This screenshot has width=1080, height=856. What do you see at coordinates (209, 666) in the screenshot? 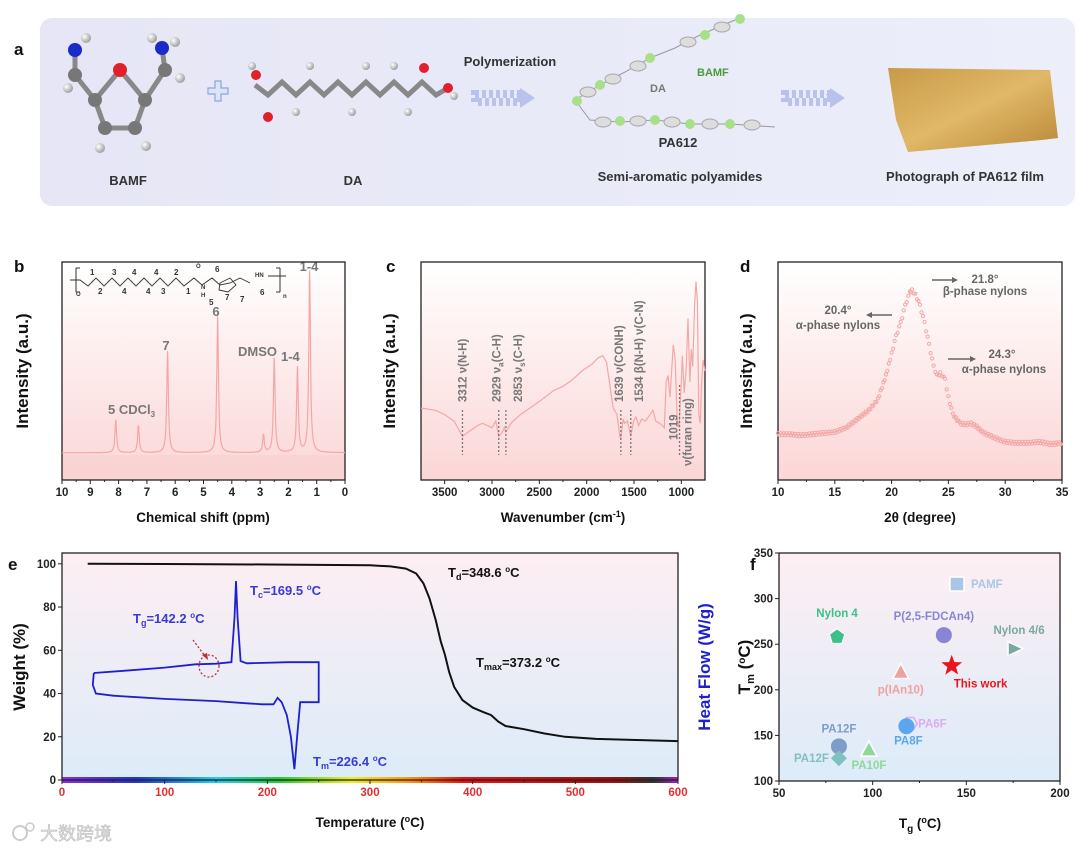
I see `tg-circle-marker` at bounding box center [209, 666].